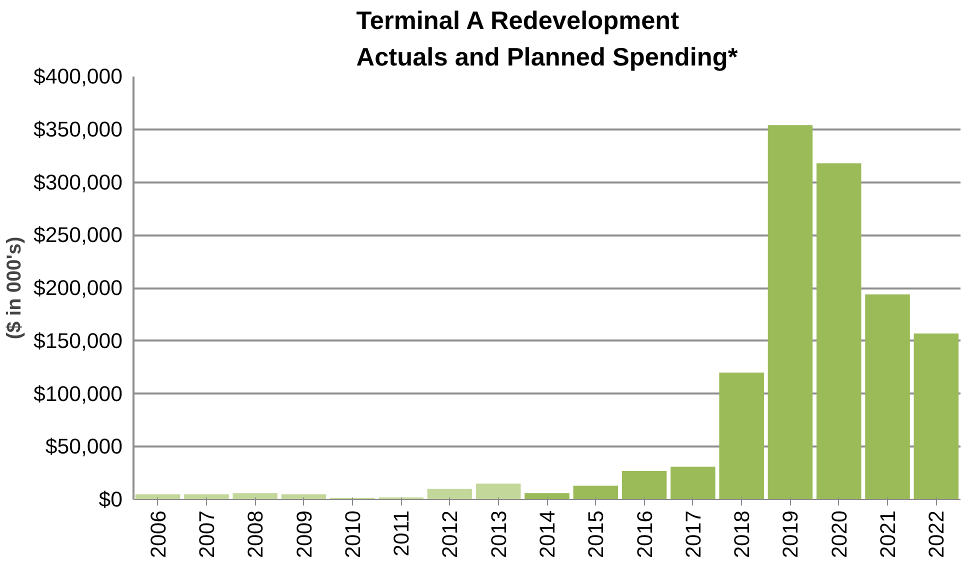 This screenshot has width=969, height=565. I want to click on y-tick-label: $400,000, so click(78, 76).